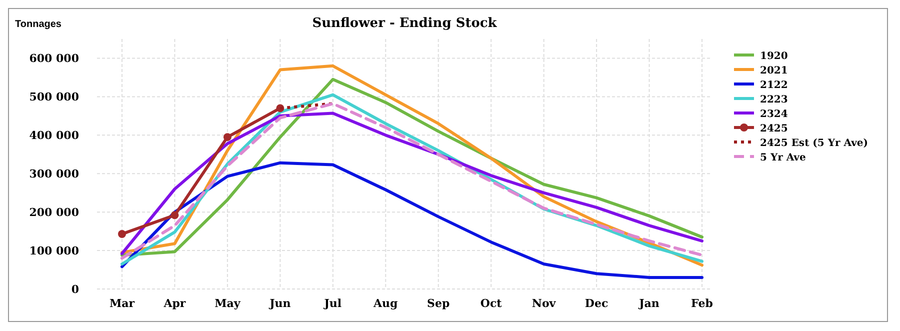  Describe the element at coordinates (774, 56) in the screenshot. I see `legend-label: 1920` at that location.